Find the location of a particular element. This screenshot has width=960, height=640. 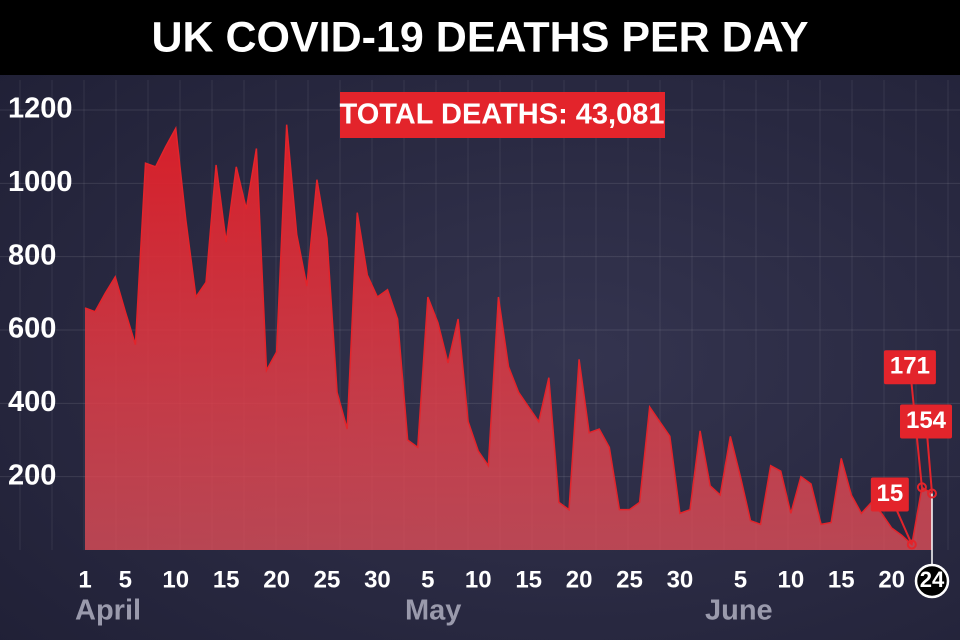

month-label: May is located at coordinates (433, 611).